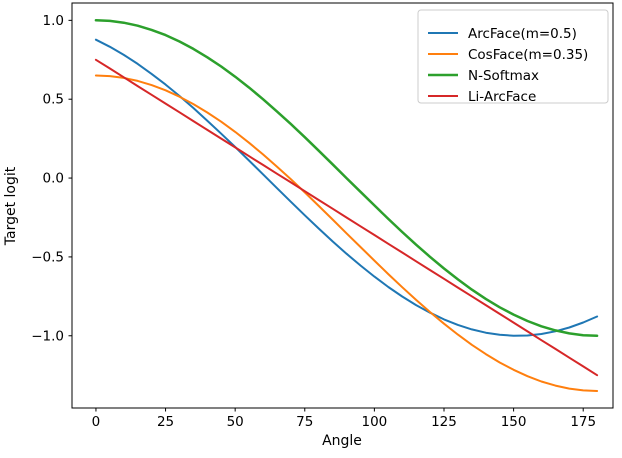  I want to click on x-axis-label: Angle, so click(342, 441).